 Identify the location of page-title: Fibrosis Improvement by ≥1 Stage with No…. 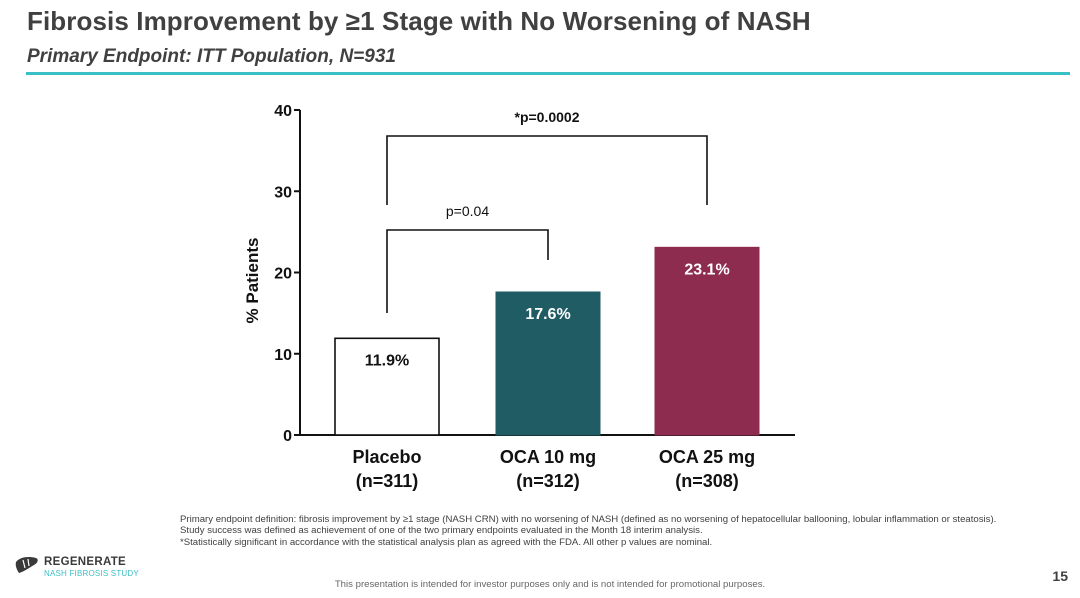
(419, 21).